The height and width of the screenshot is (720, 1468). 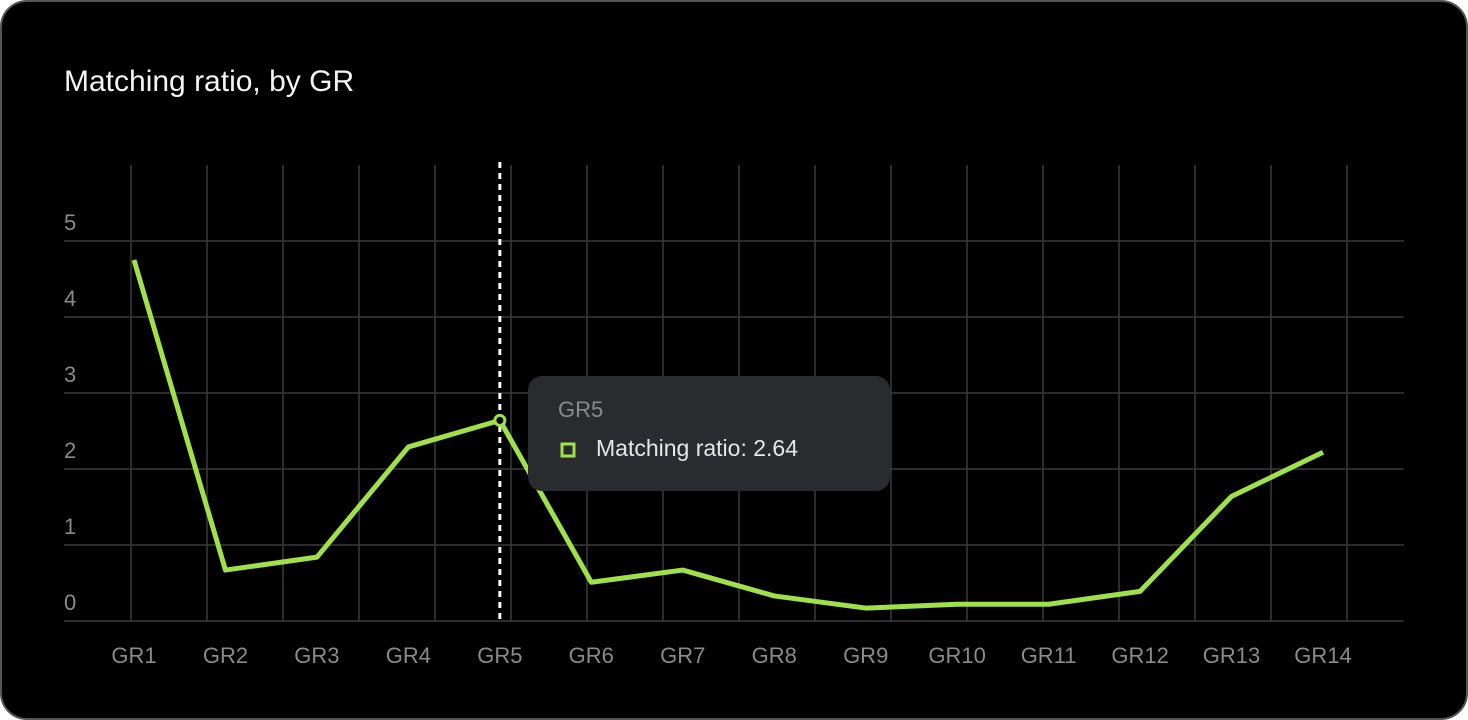 What do you see at coordinates (316, 655) in the screenshot?
I see `x-tick-label: GR3` at bounding box center [316, 655].